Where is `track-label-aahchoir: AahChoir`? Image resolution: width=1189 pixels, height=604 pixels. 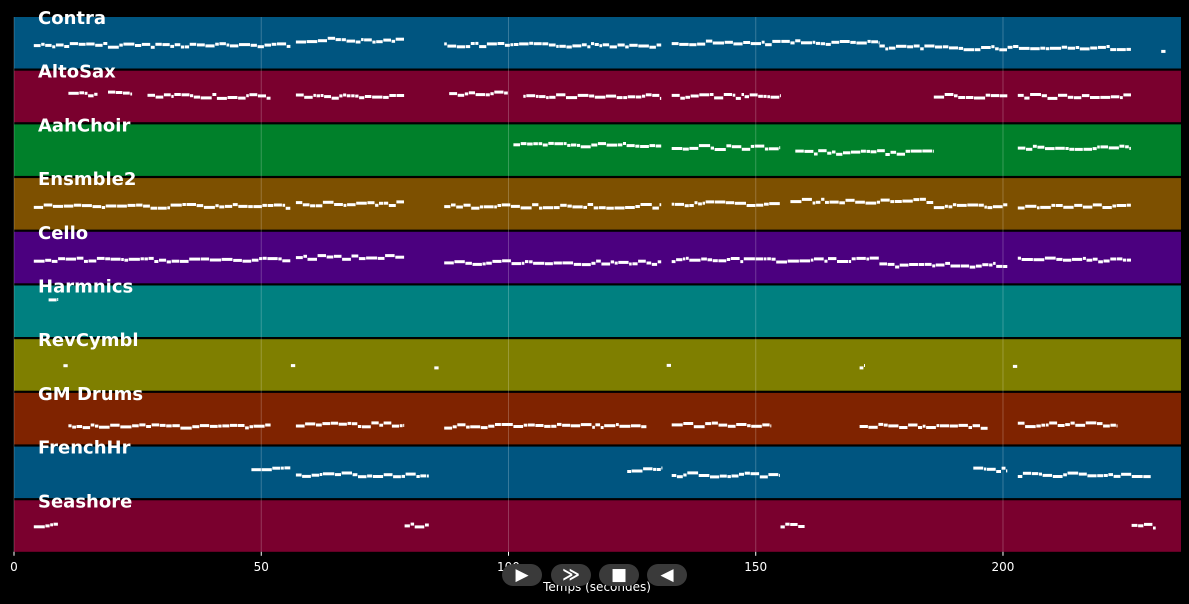
track-label-aahchoir: AahChoir is located at coordinates (84, 125).